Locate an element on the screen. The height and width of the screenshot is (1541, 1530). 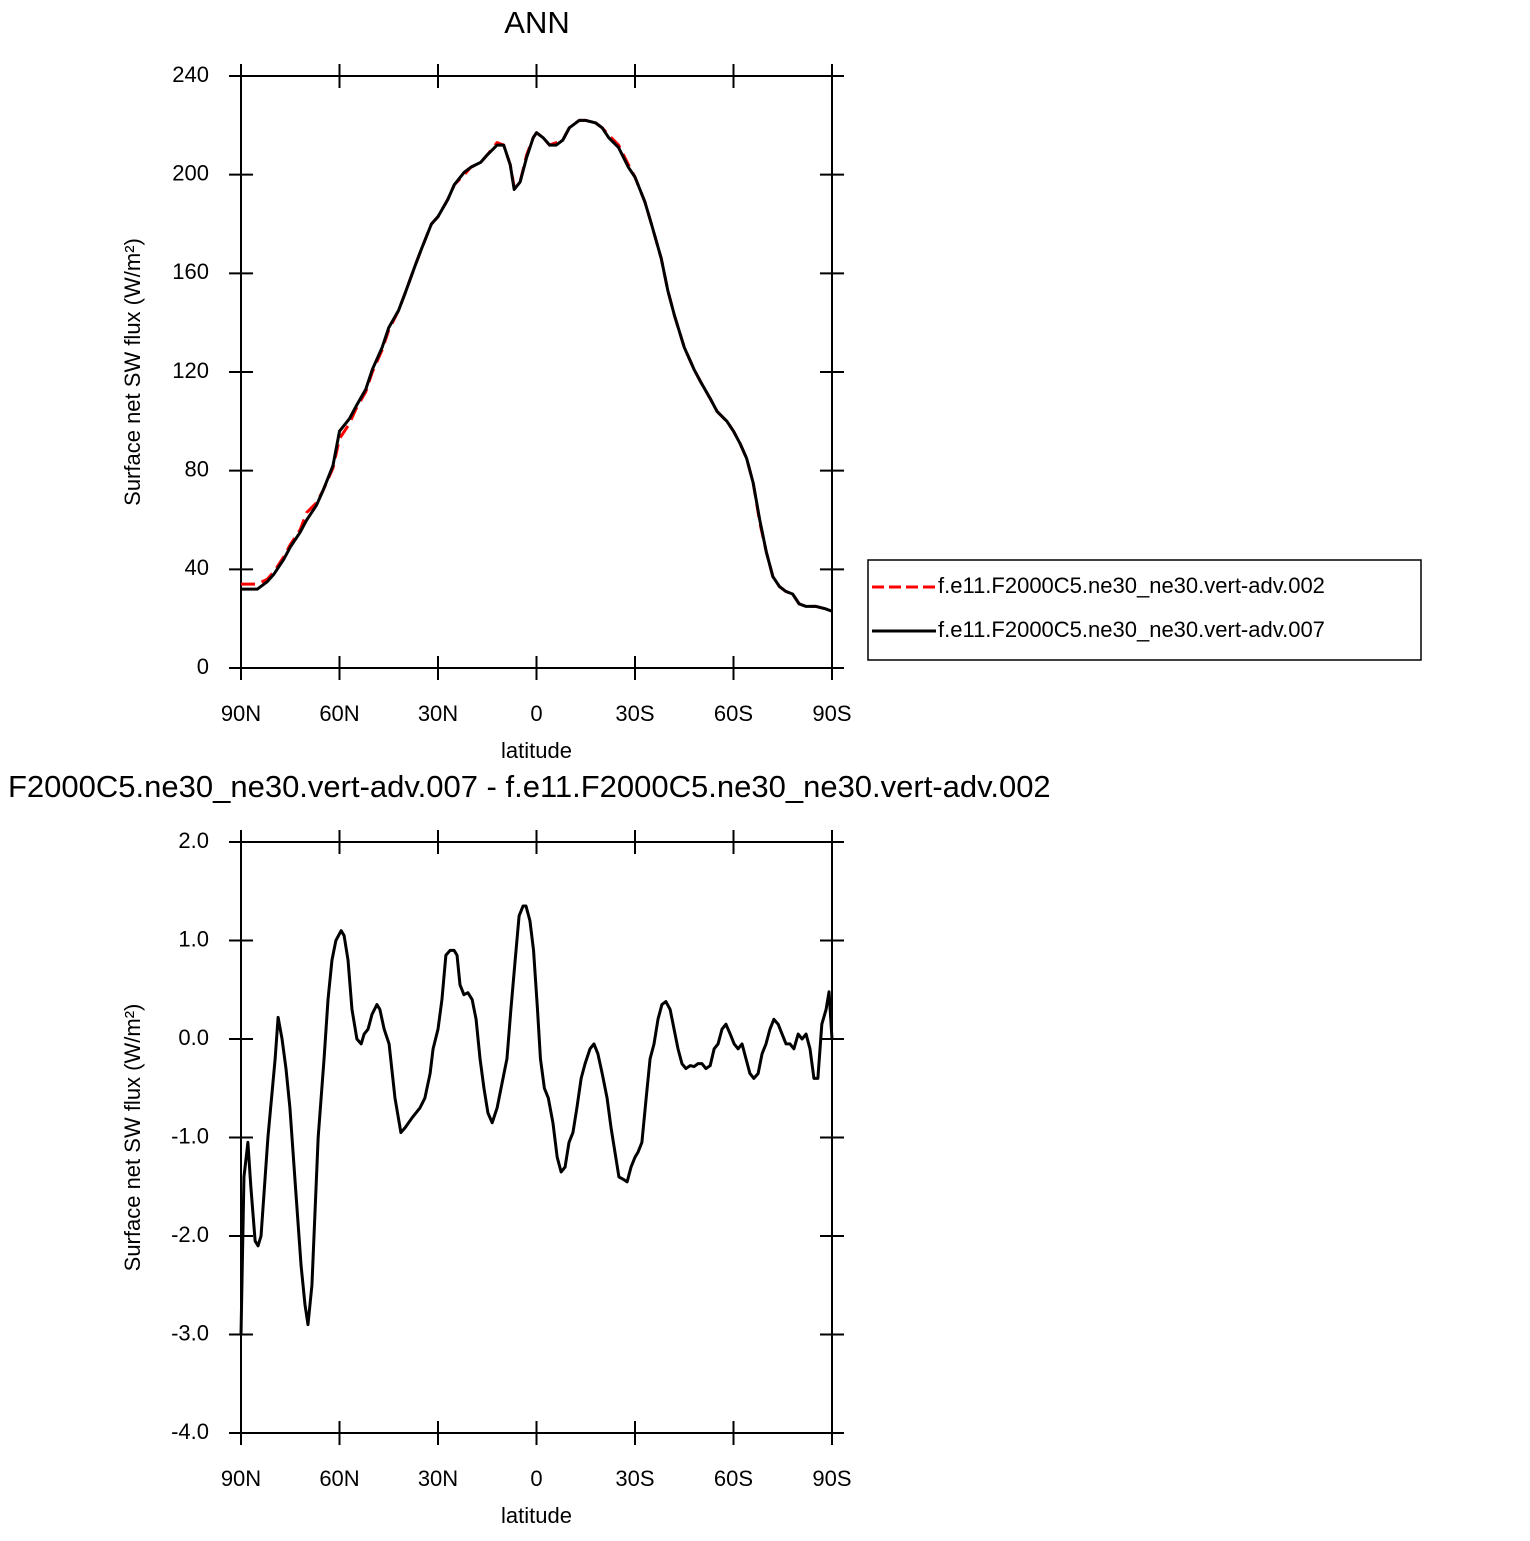
chart-title: ANN is located at coordinates (536, 22).